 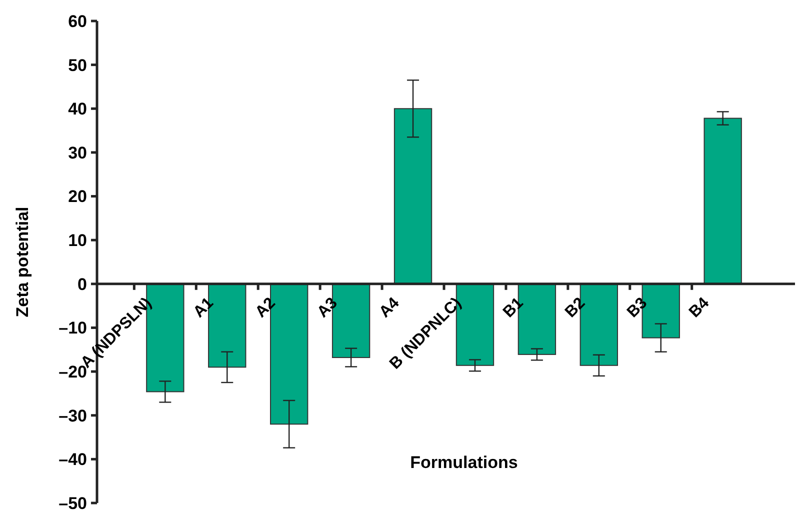 What do you see at coordinates (77, 196) in the screenshot?
I see `y-tick-label: 20` at bounding box center [77, 196].